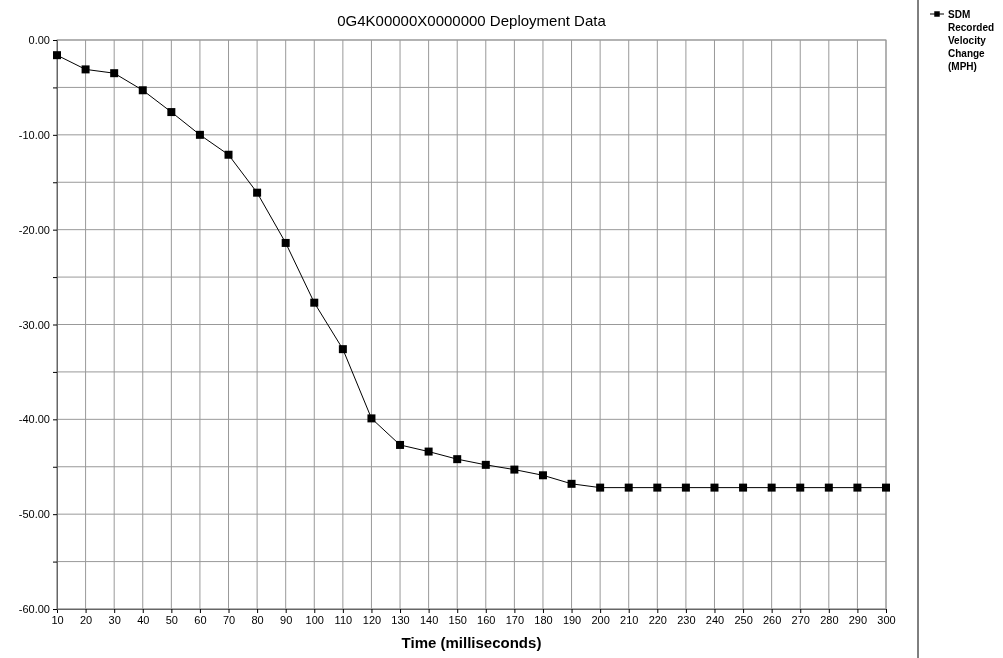 The image size is (1003, 658). I want to click on x-tick-label: 60, so click(200, 619).